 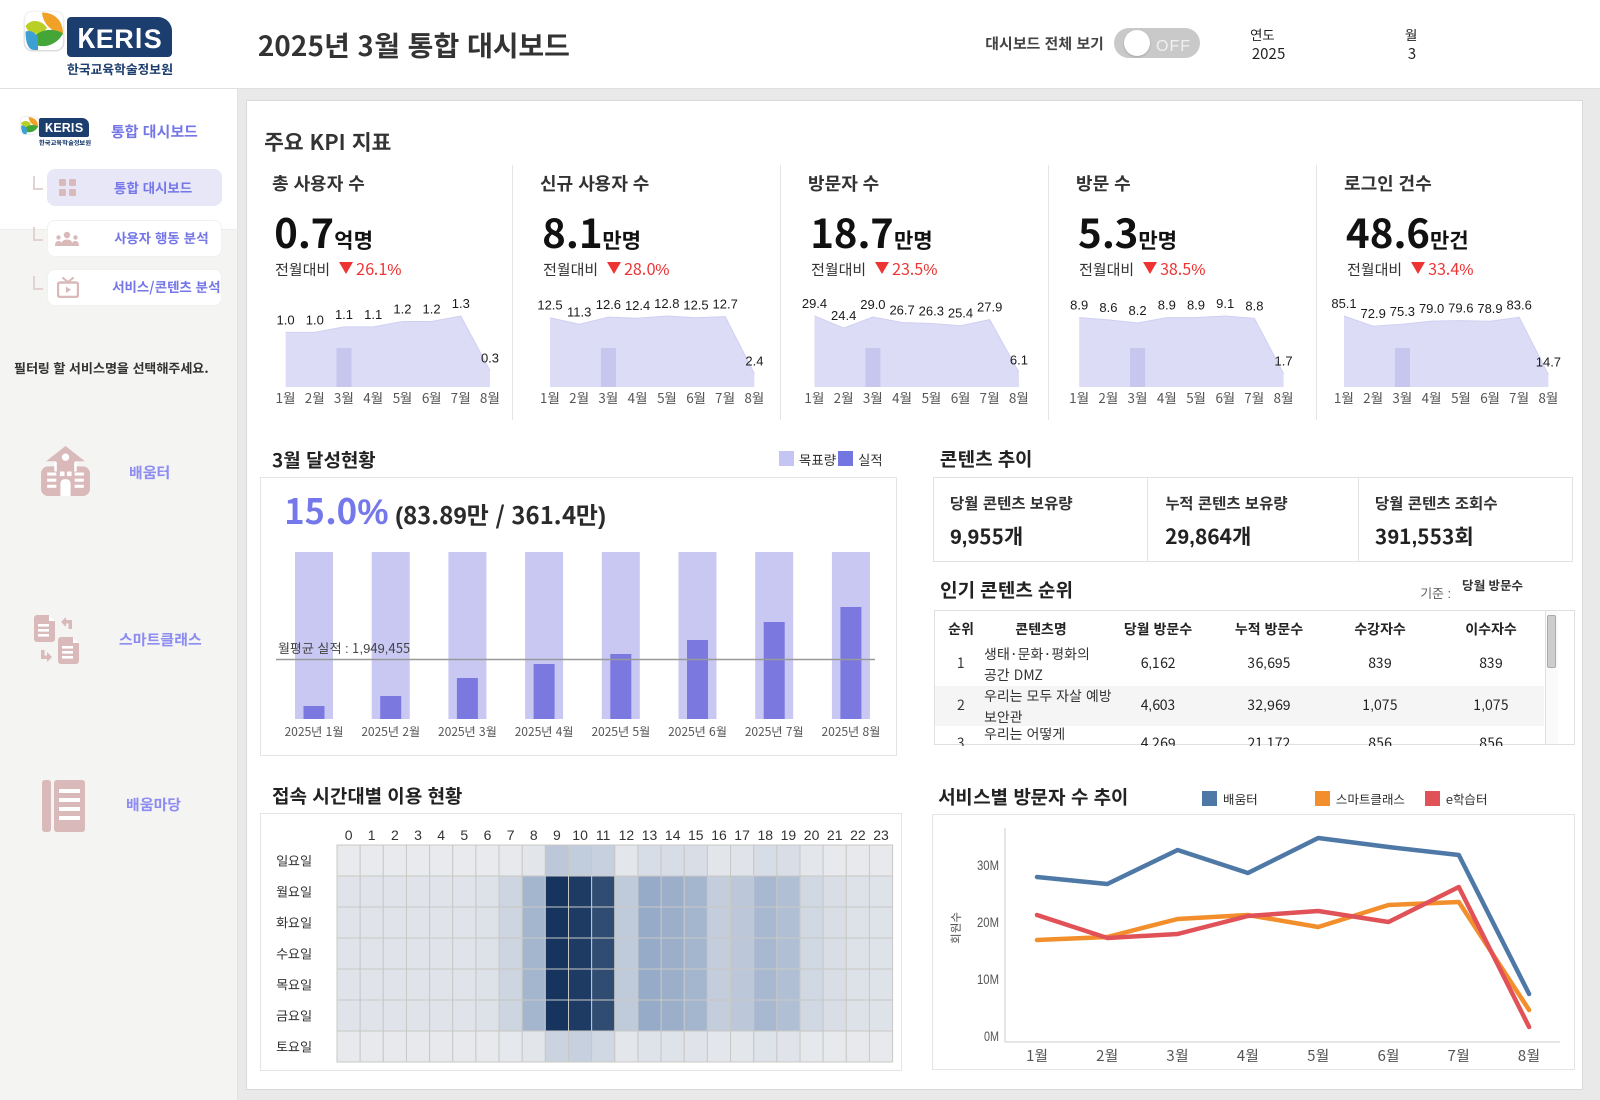 What do you see at coordinates (1225, 303) in the screenshot?
I see `svg-text: 9.1` at bounding box center [1225, 303].